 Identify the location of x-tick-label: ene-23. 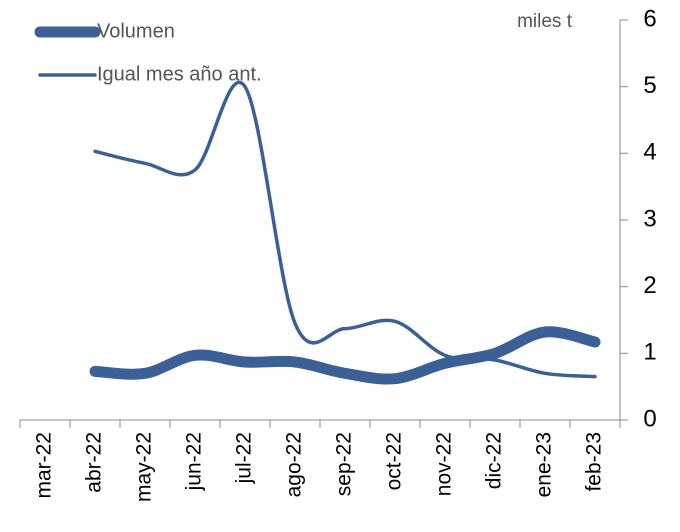
(544, 464).